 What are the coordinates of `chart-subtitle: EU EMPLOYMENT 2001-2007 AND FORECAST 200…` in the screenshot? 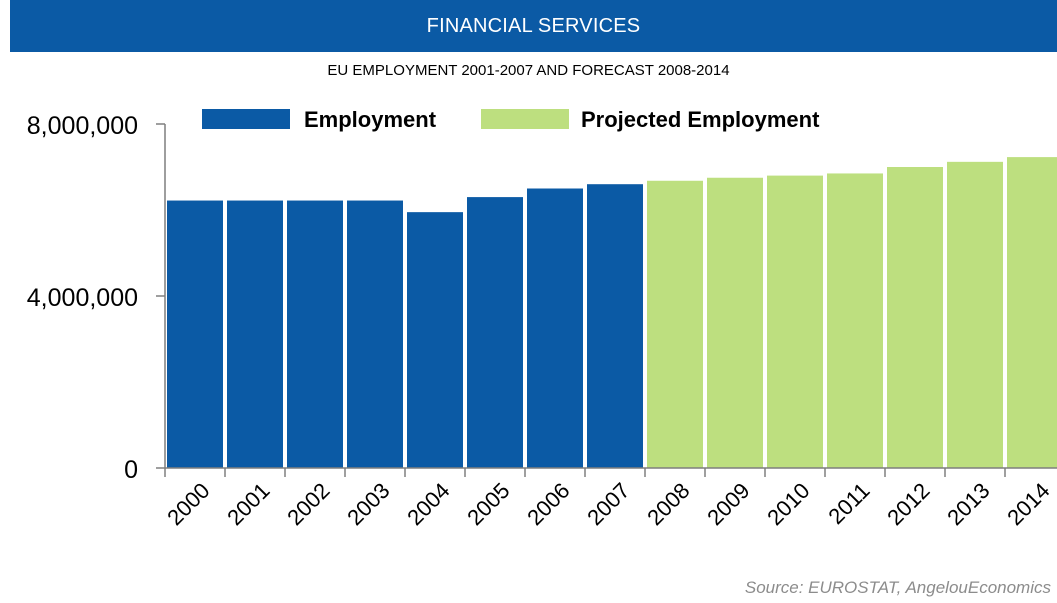 It's located at (528, 70).